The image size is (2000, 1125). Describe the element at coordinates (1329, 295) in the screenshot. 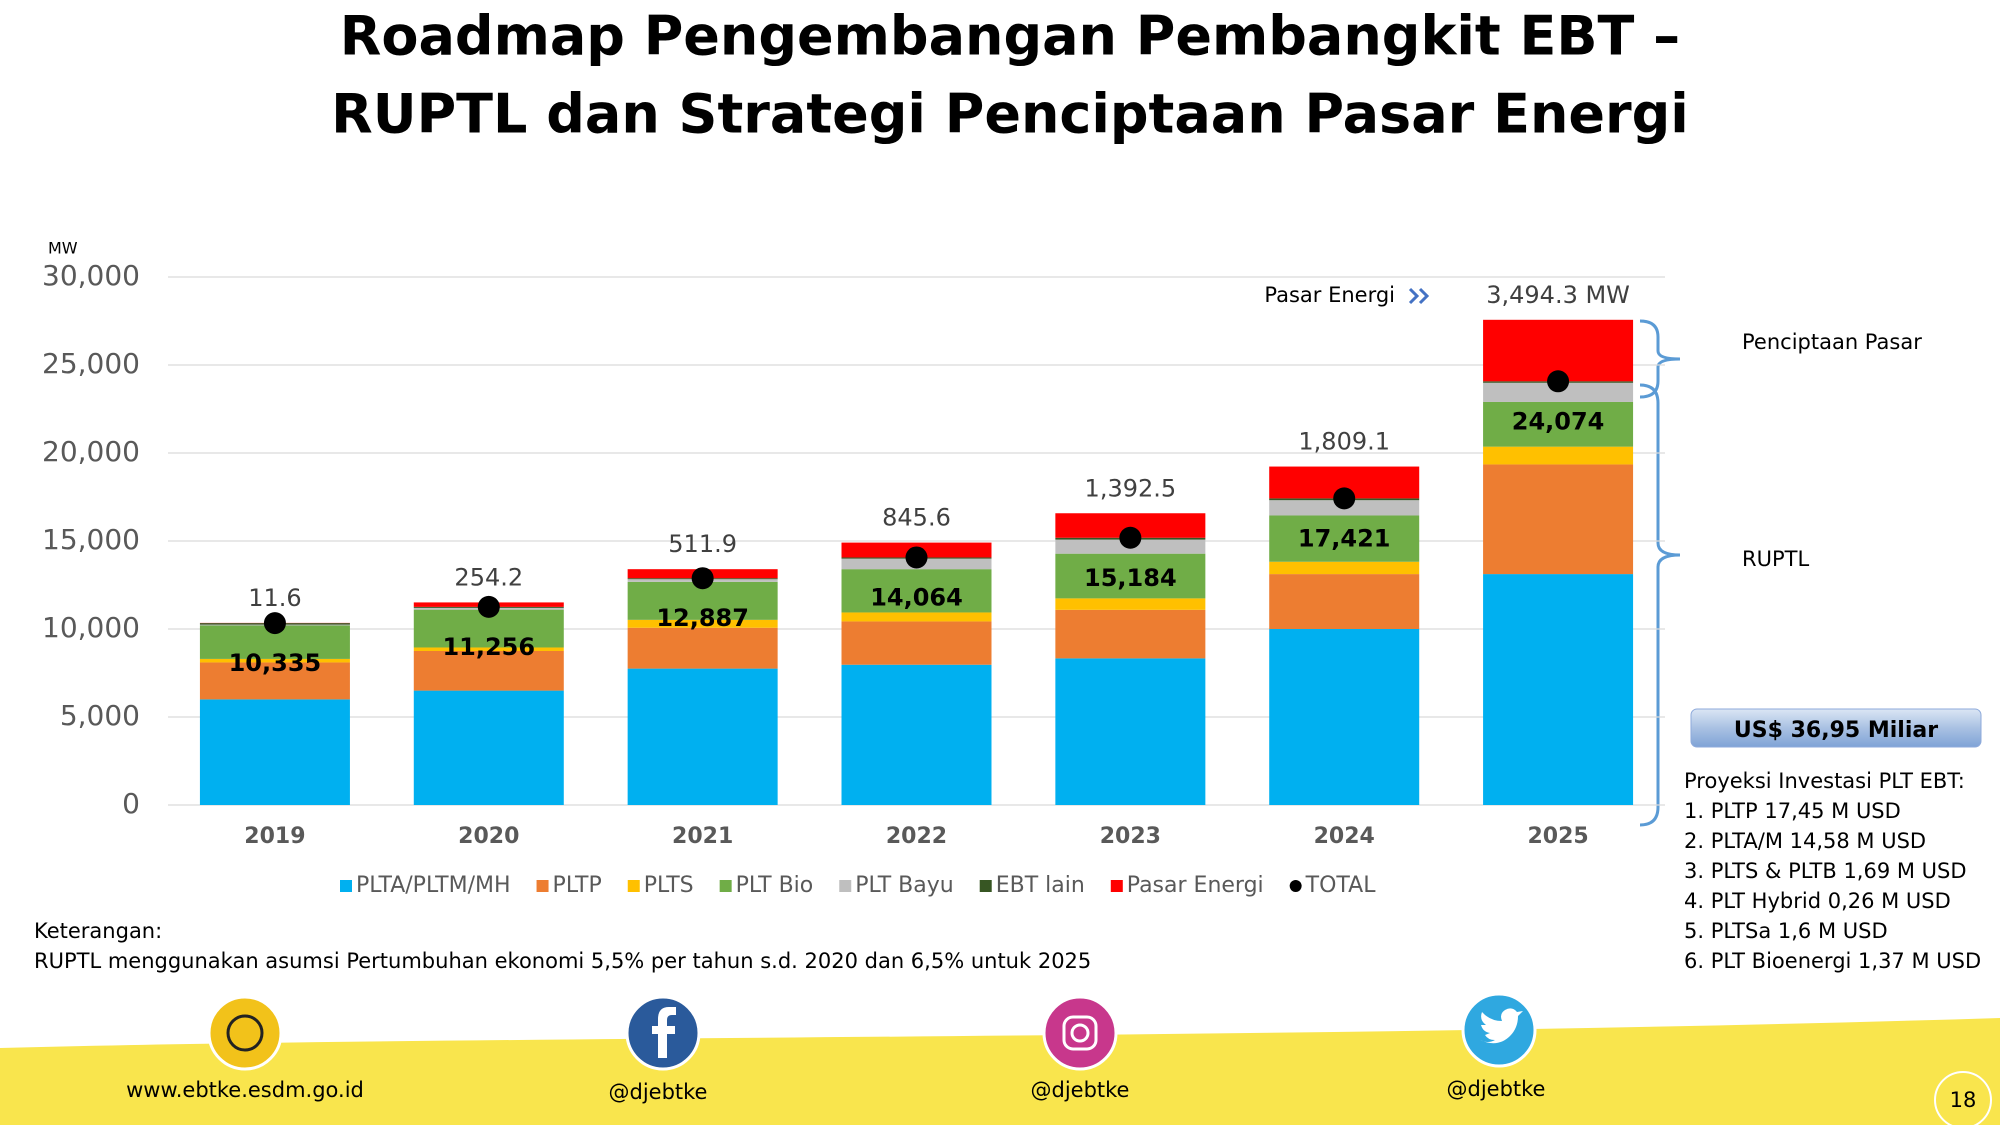

I see `annotation: Pasar Energi` at that location.